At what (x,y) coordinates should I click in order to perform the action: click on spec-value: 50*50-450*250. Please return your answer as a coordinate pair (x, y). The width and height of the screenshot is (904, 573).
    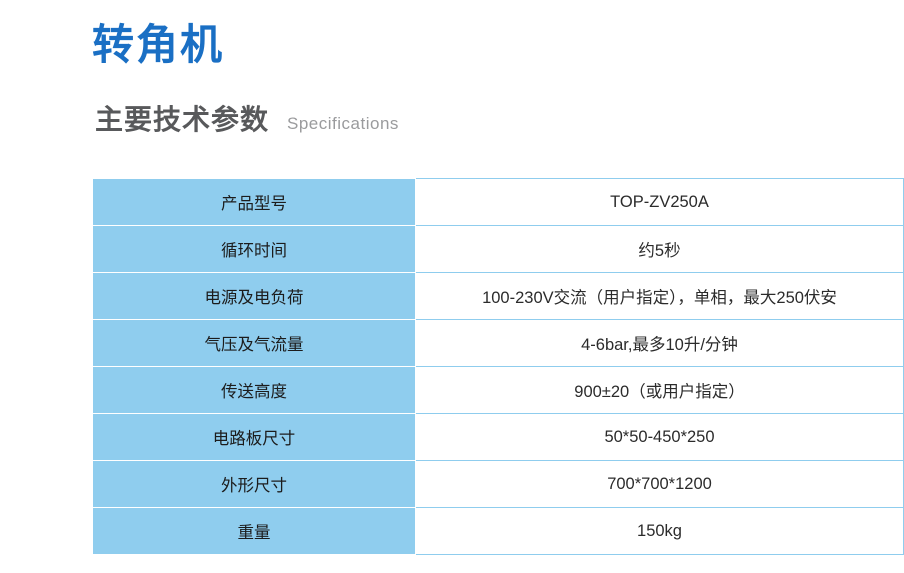
    Looking at the image, I should click on (659, 437).